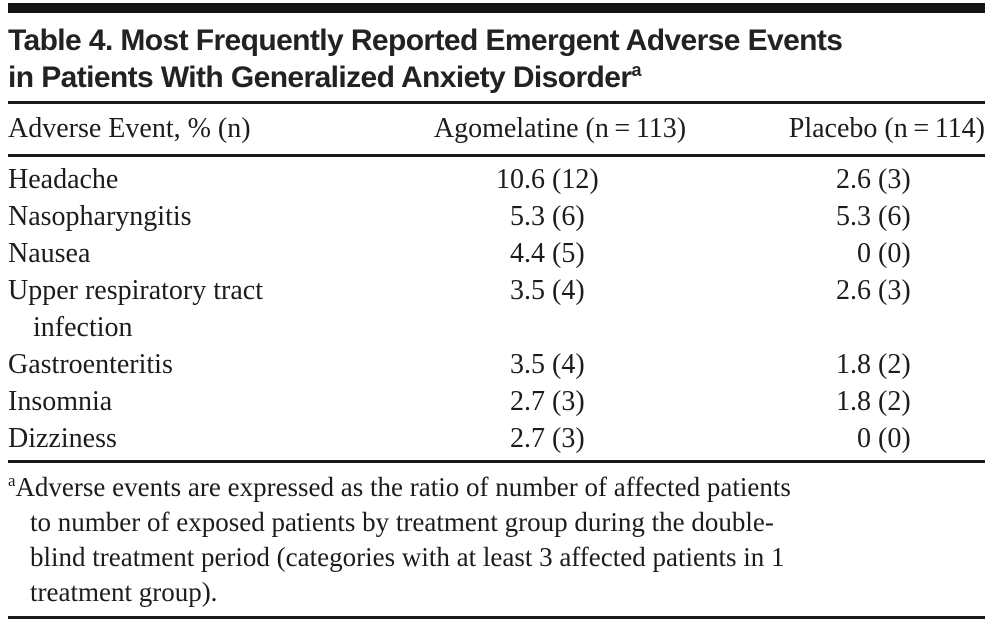 This screenshot has height=627, width=993. I want to click on cell-placebo-pct: 5.3, so click(853, 216).